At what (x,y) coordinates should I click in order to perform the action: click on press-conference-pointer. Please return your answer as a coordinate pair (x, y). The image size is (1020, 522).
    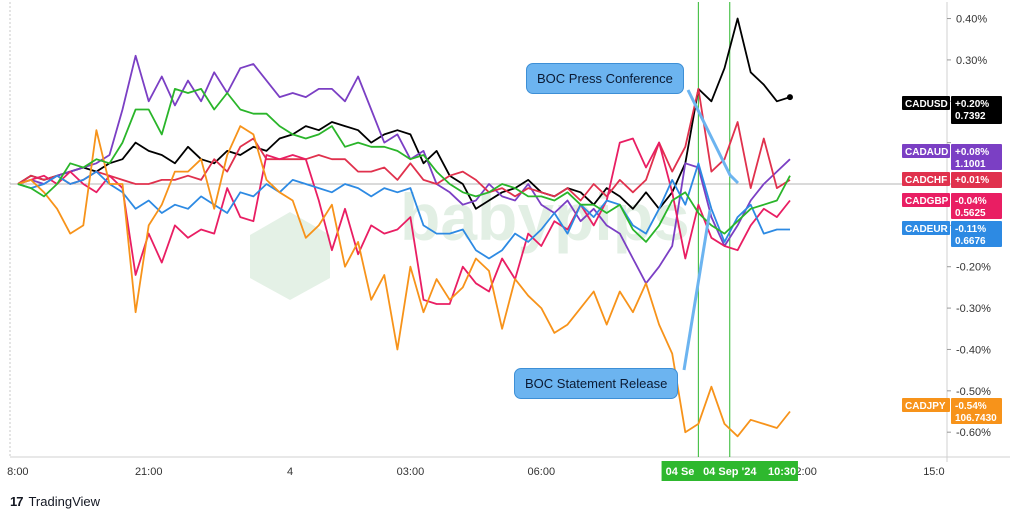
    Looking at the image, I should click on (713, 137).